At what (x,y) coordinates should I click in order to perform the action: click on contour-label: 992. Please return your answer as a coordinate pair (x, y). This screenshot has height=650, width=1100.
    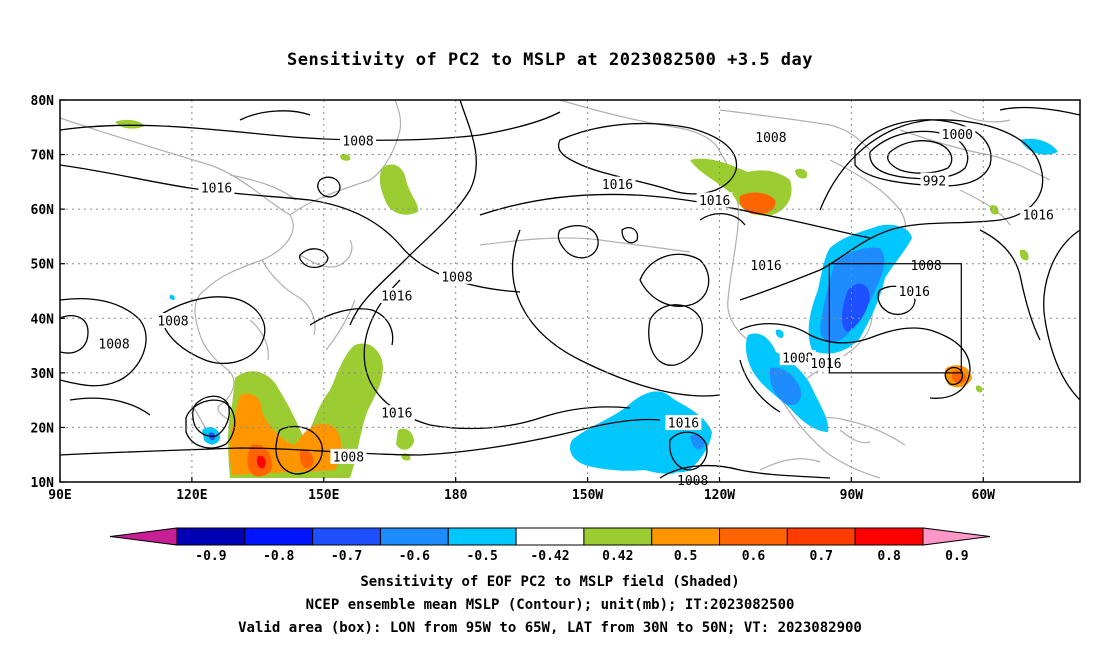
    Looking at the image, I should click on (934, 181).